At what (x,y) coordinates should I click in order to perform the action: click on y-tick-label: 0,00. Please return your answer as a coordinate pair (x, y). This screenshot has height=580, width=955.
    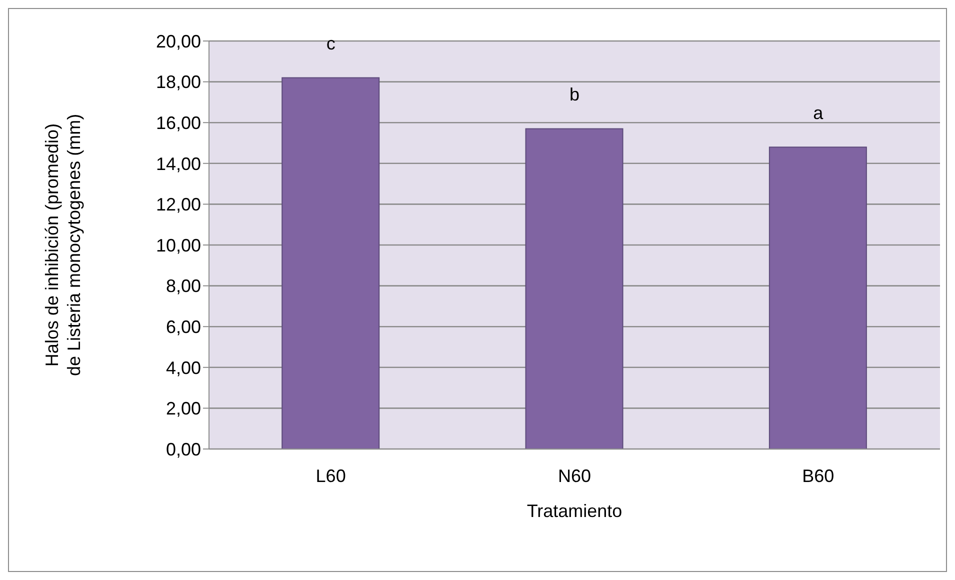
    Looking at the image, I should click on (183, 449).